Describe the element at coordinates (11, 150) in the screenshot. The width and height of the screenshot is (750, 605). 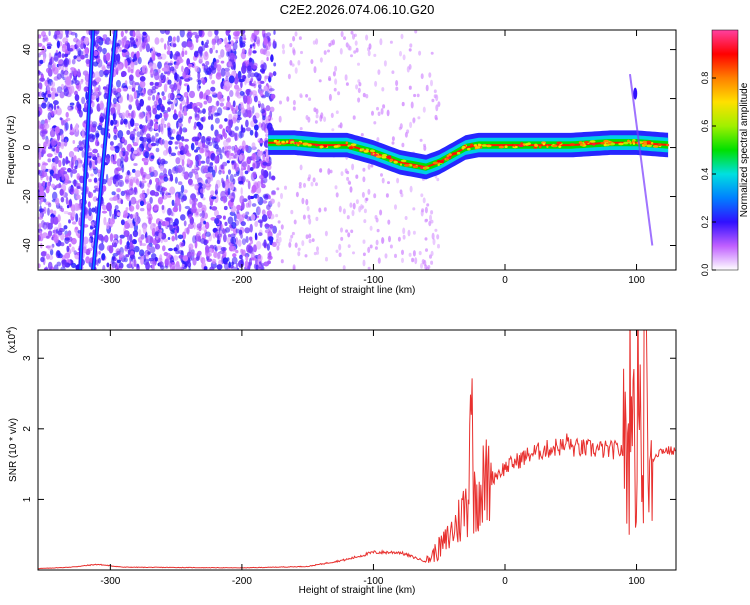
I see `spectrogram-ylabel: Frequency (Hz)` at that location.